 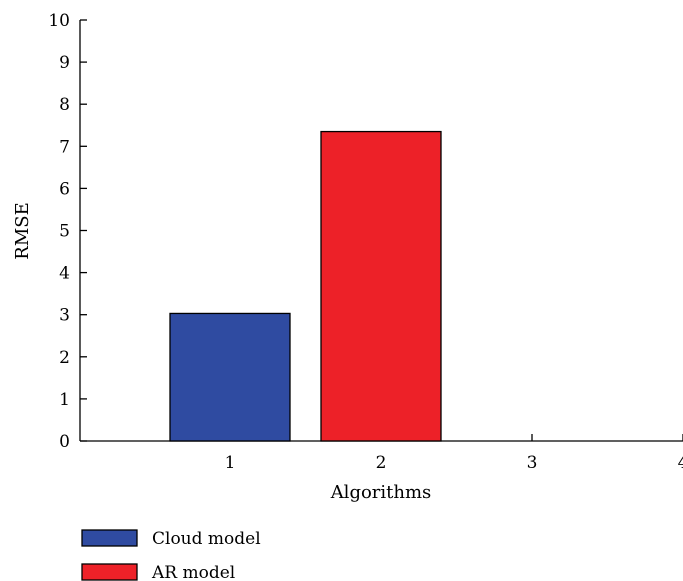 I want to click on y-axis: 0 1 2 3 4 5 6 7 8 9 10, so click(x=67, y=231).